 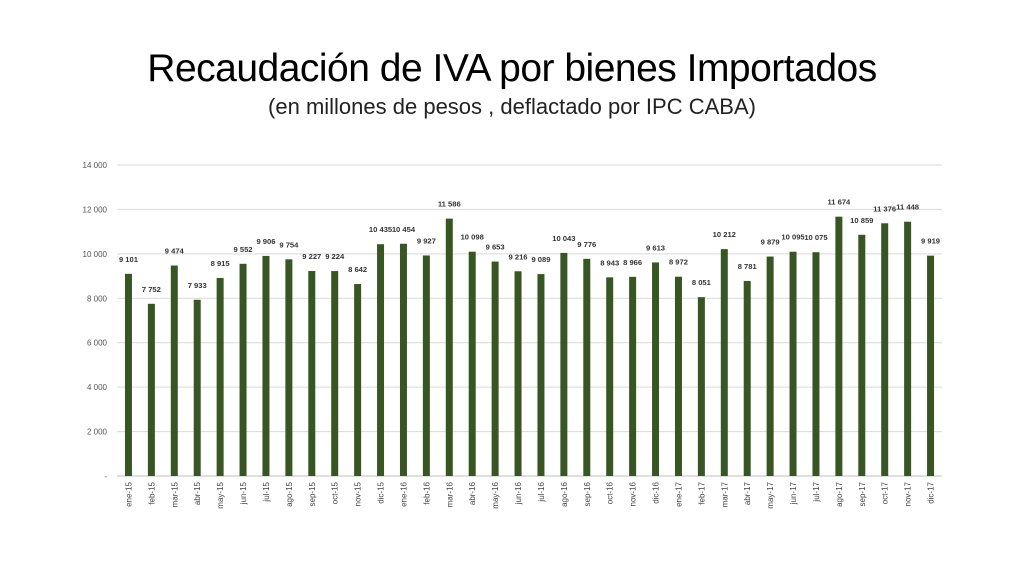 What do you see at coordinates (512, 68) in the screenshot?
I see `slide-title: Recaudación de IVA por bienes Importados` at bounding box center [512, 68].